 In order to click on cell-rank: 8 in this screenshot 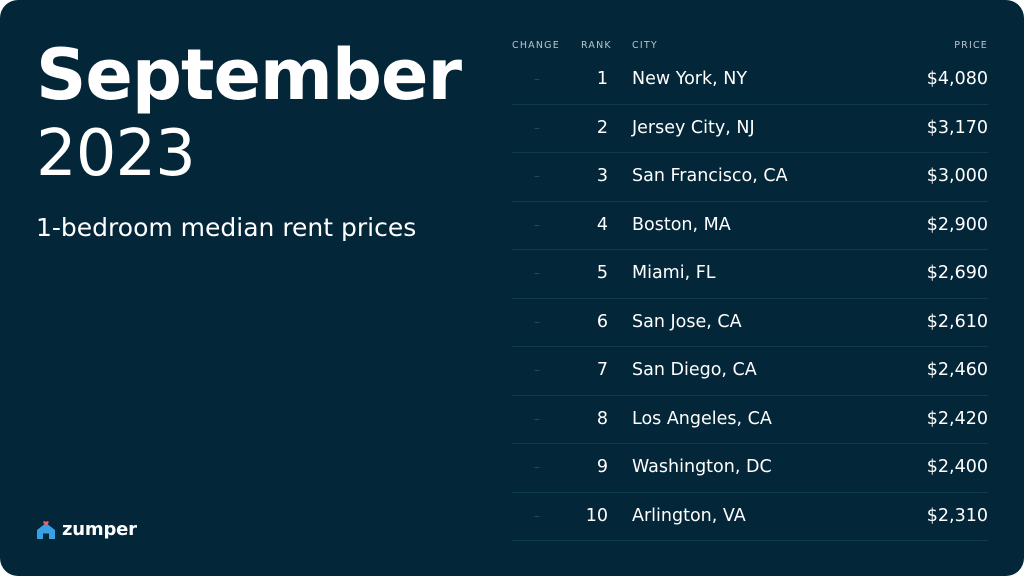, I will do `click(602, 418)`.